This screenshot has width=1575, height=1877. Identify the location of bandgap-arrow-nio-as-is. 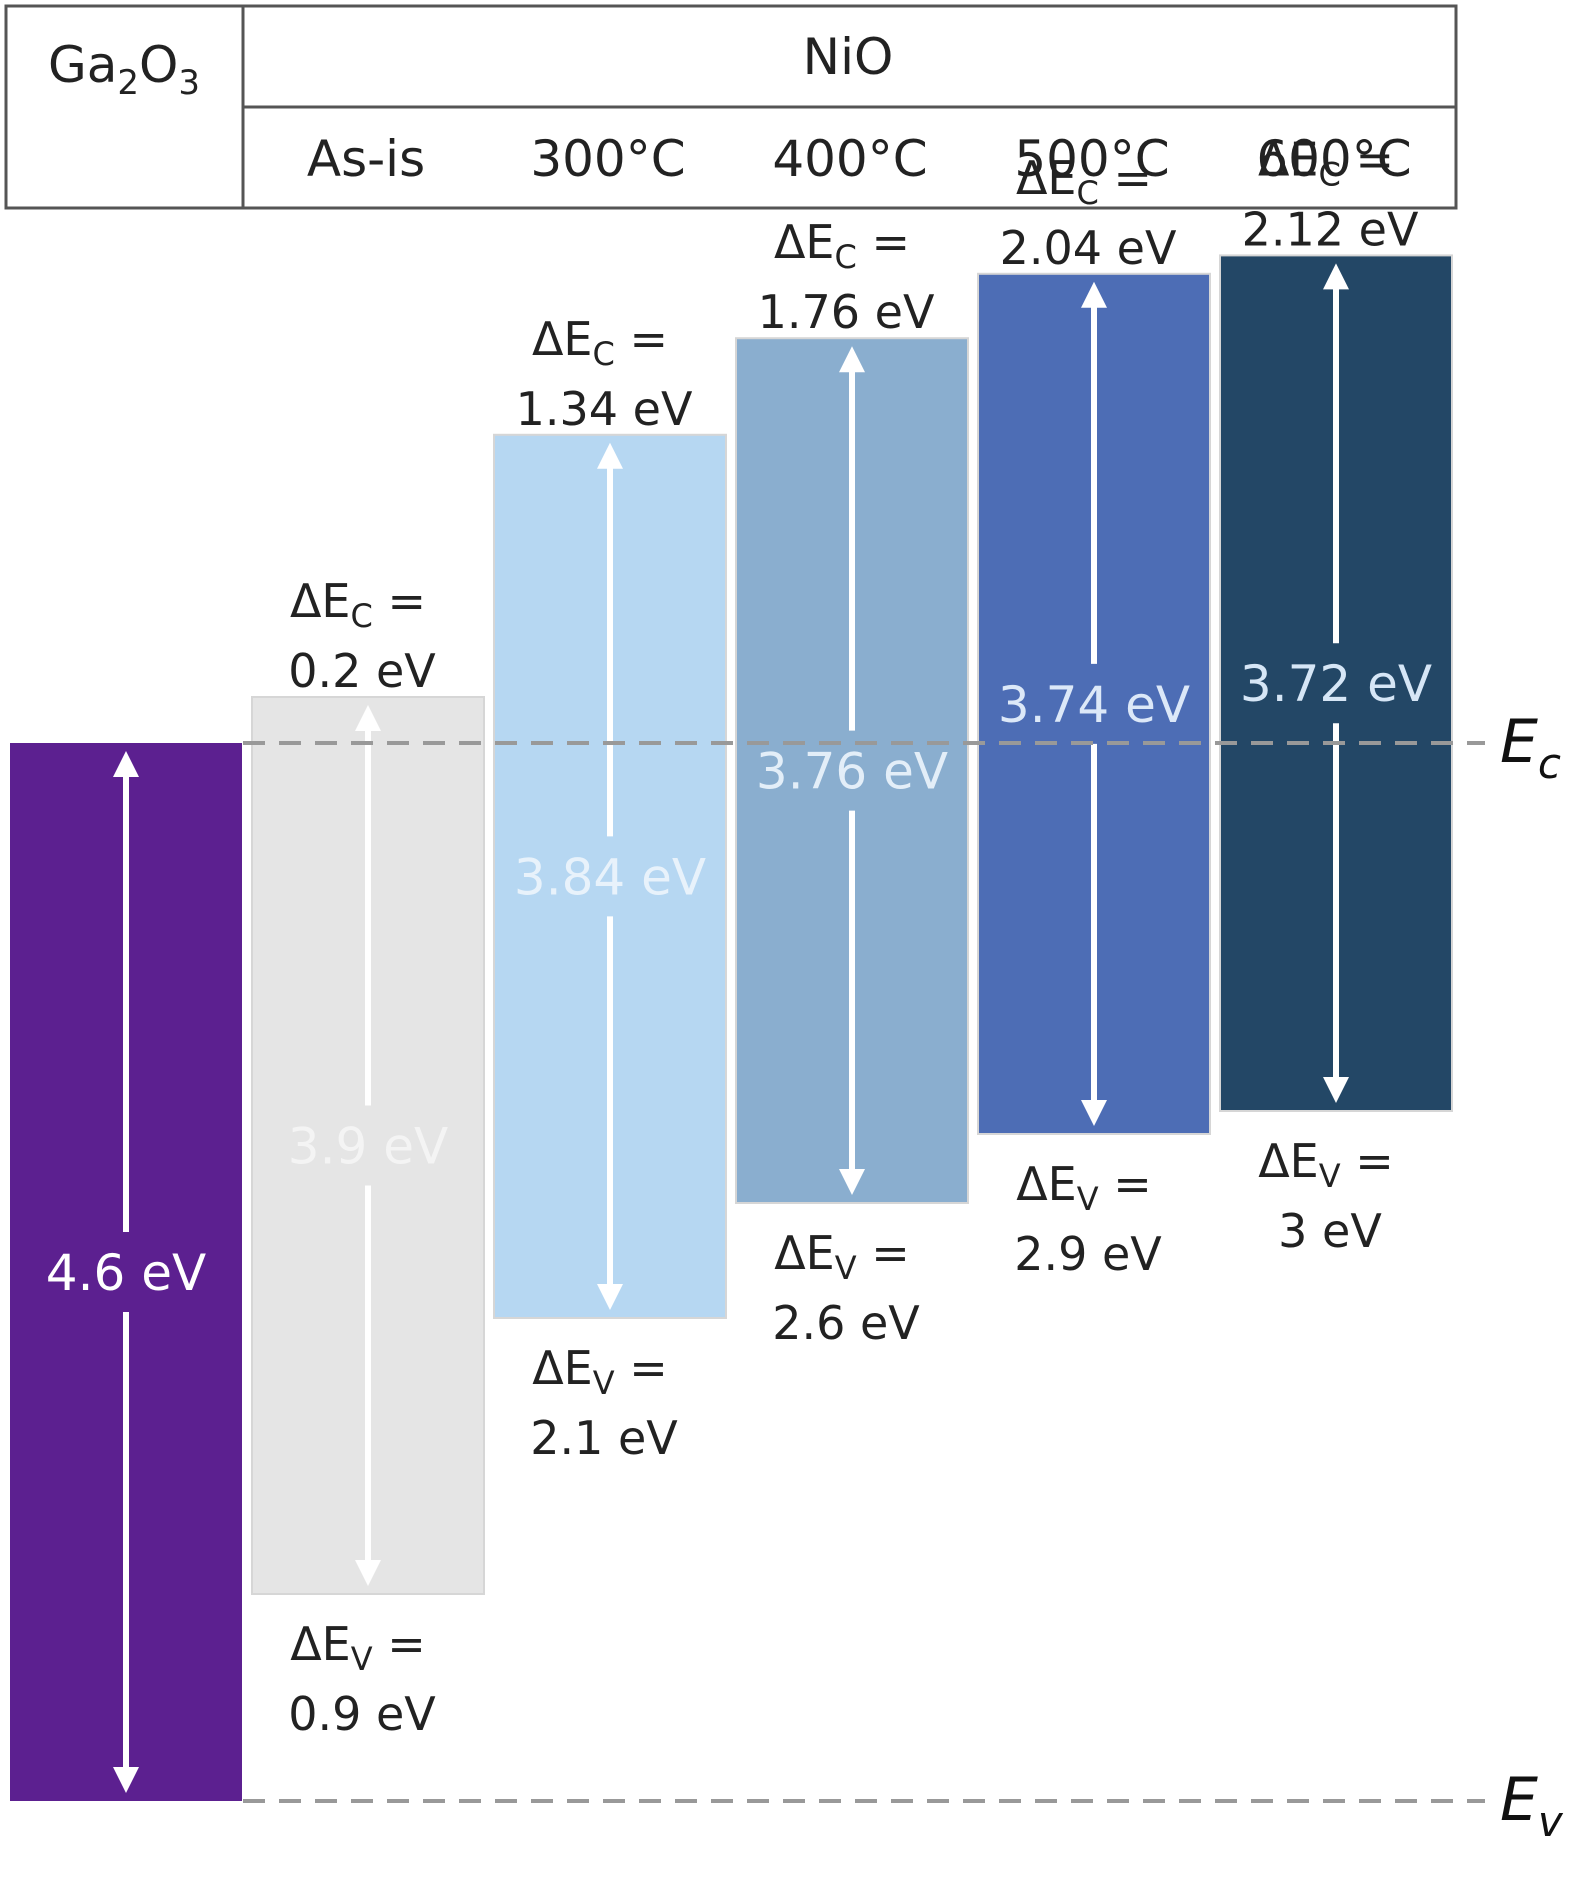
(368, 1145).